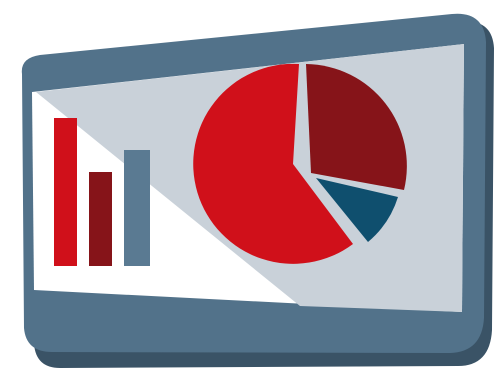  What do you see at coordinates (357, 210) in the screenshot?
I see `pie-slice-teal` at bounding box center [357, 210].